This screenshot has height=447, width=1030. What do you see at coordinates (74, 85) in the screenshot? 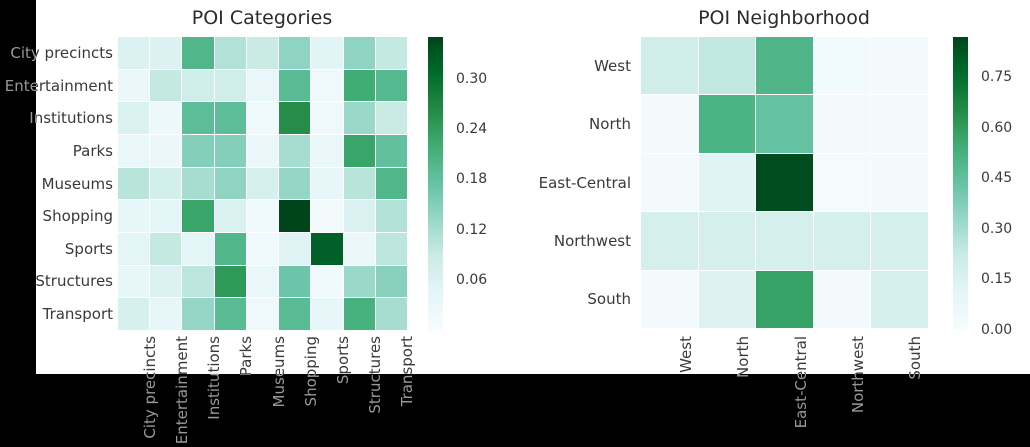
I see `y-tick-label: Entertainment` at bounding box center [74, 85].